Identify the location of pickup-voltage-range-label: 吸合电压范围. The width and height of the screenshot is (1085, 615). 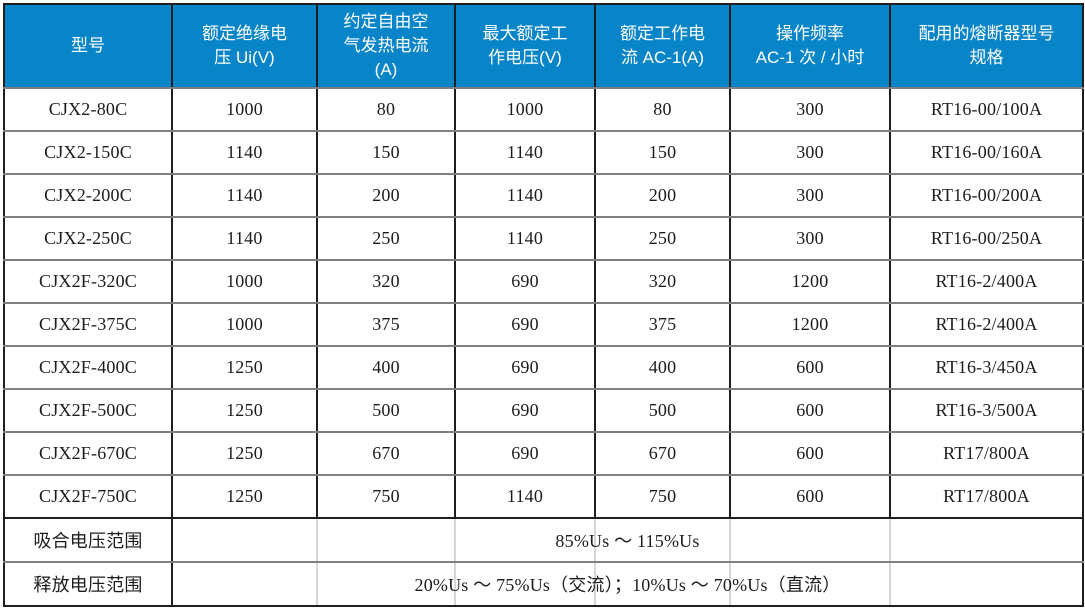
(88, 540).